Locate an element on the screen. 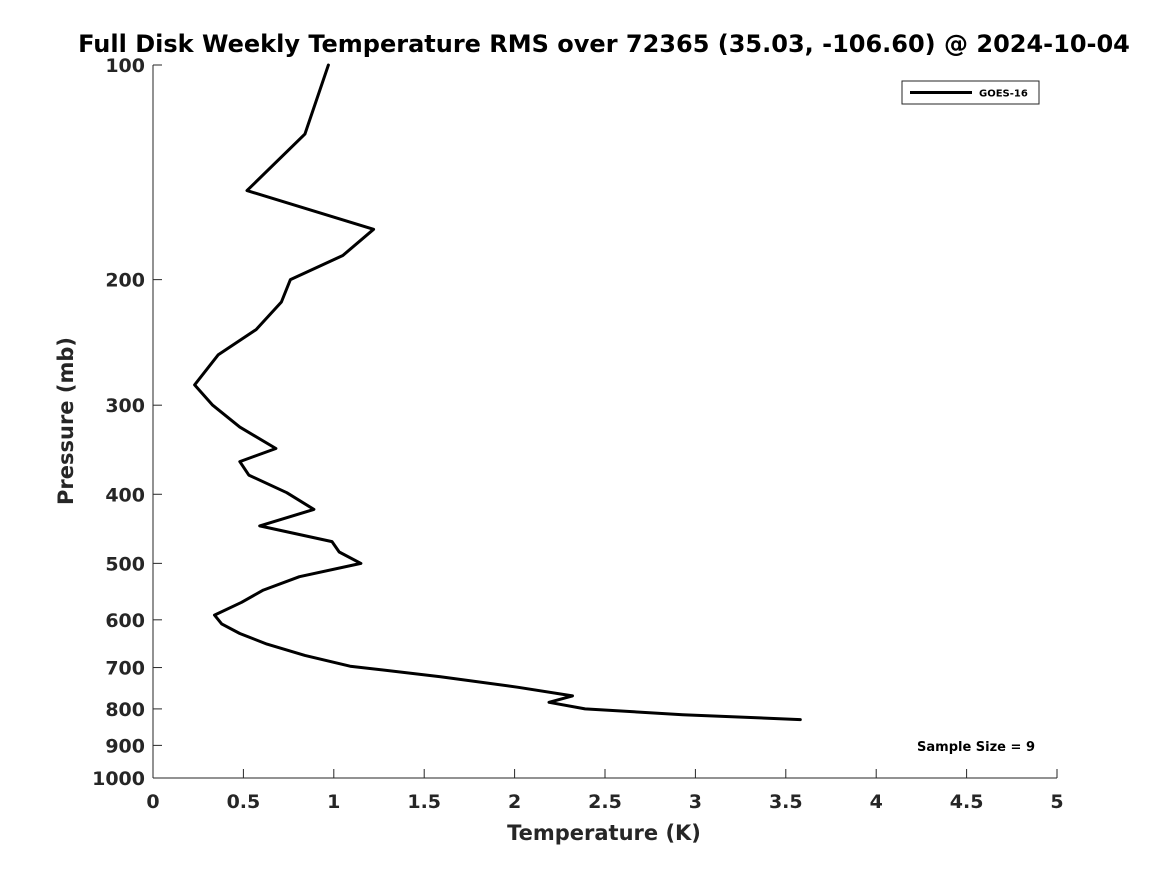  y-tick-label: 1000 is located at coordinates (118, 779).